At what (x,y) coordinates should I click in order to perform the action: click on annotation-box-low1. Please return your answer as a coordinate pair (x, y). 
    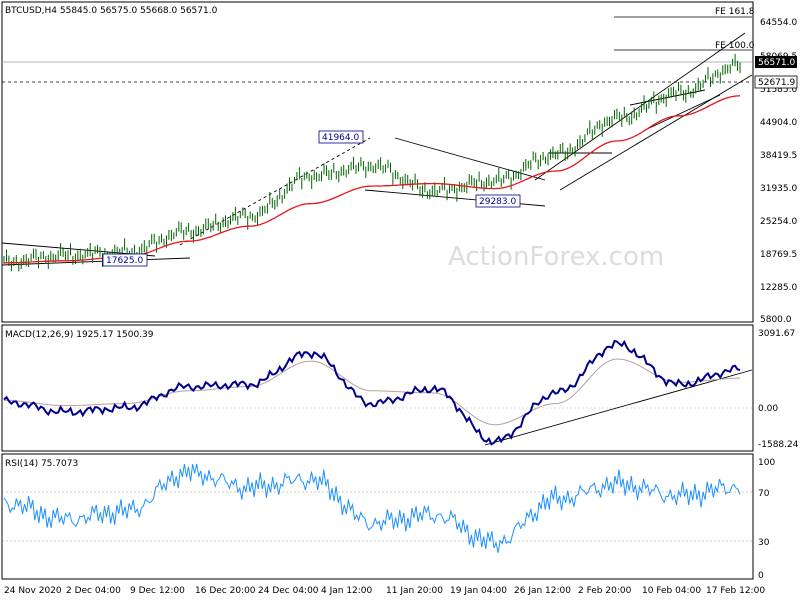
    Looking at the image, I should click on (125, 260).